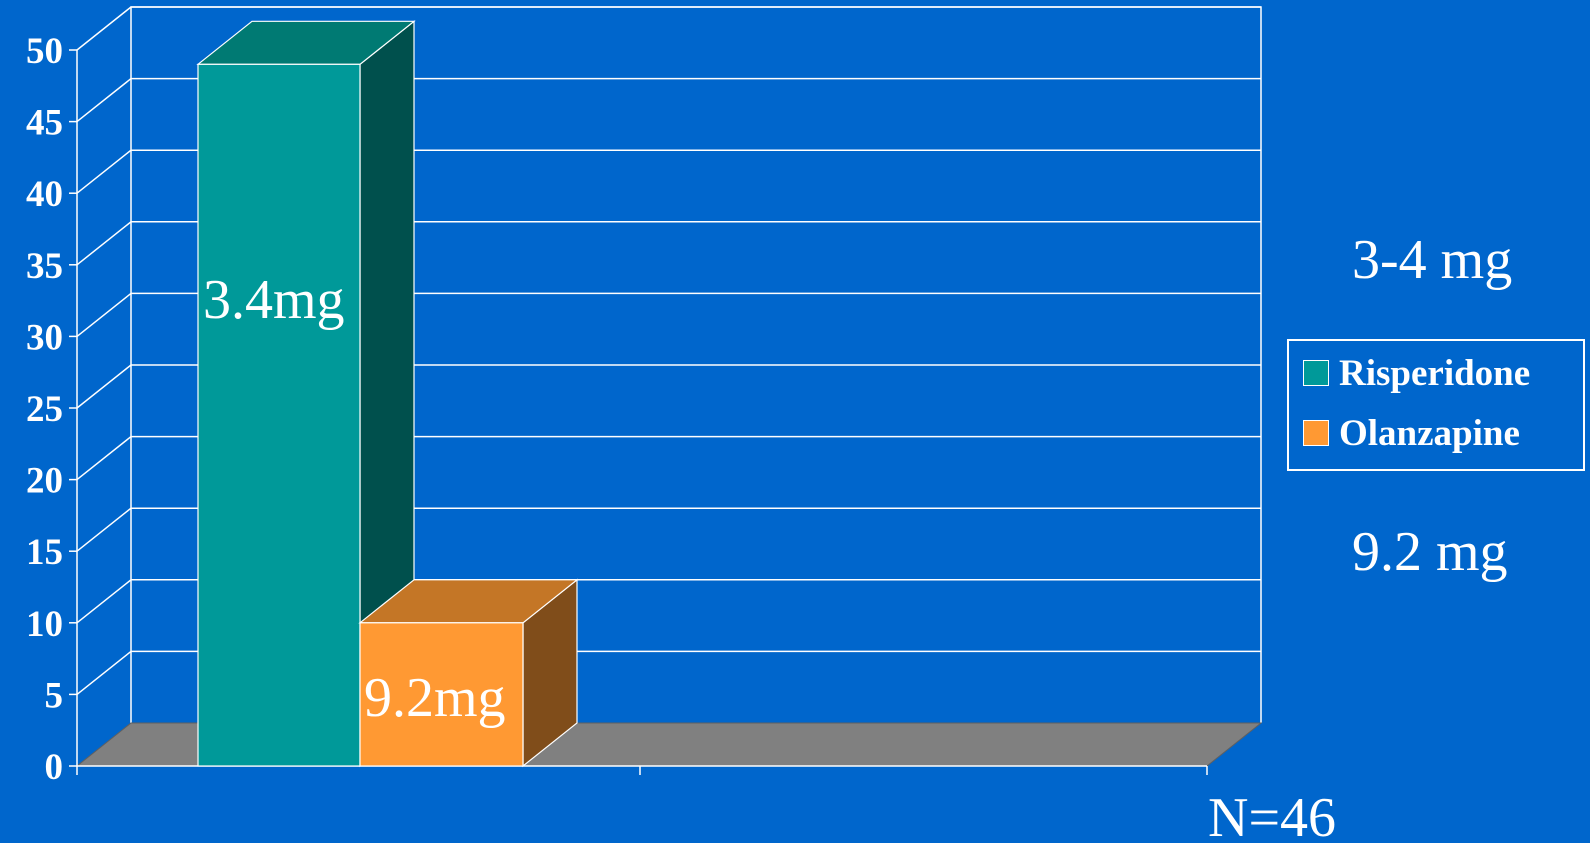 This screenshot has width=1590, height=843. I want to click on legend-item-olanzapine: Olanzapine, so click(1411, 433).